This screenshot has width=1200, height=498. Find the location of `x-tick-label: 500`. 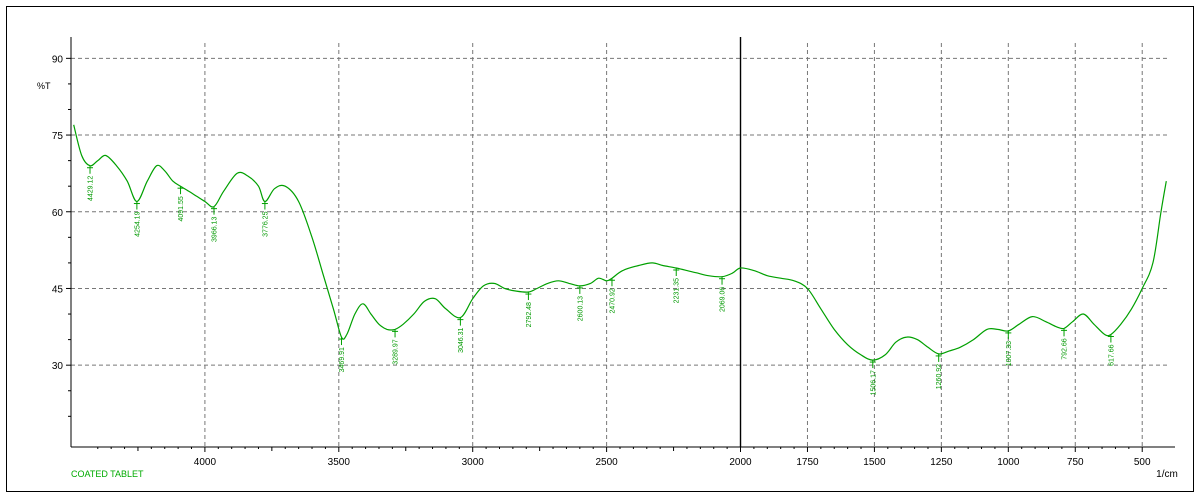

x-tick-label: 500 is located at coordinates (1142, 462).